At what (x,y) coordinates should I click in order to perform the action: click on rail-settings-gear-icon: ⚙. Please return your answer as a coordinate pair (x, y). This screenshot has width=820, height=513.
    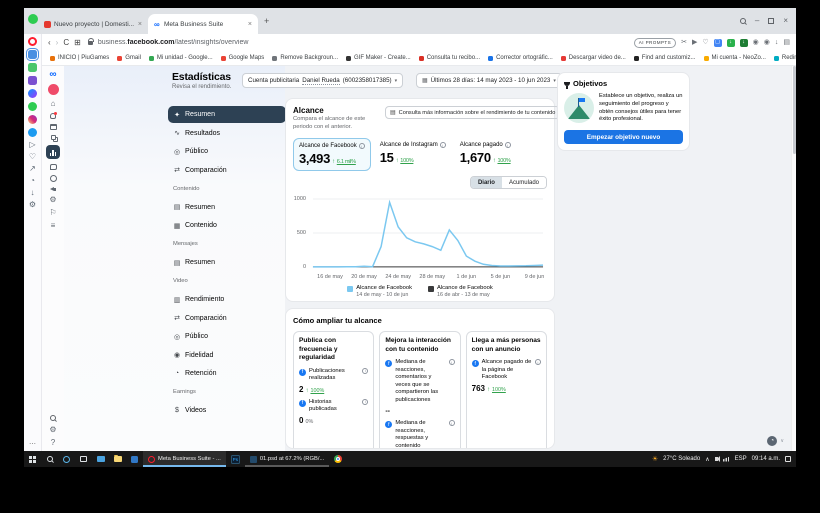
    Looking at the image, I should click on (53, 199).